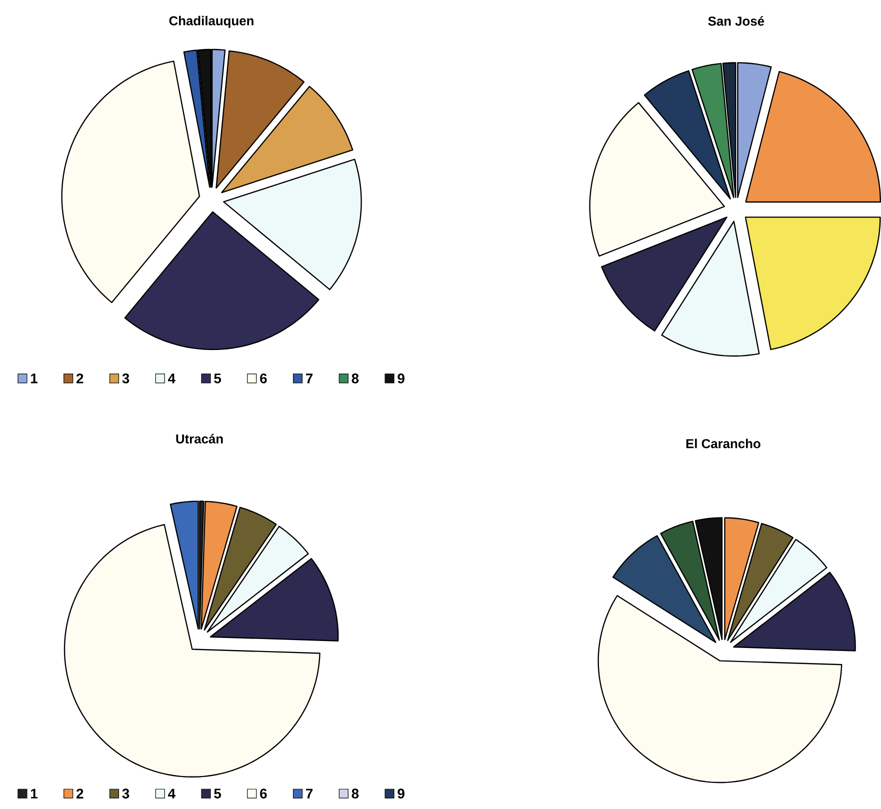 The width and height of the screenshot is (881, 809). What do you see at coordinates (736, 21) in the screenshot?
I see `chart-title: San José` at bounding box center [736, 21].